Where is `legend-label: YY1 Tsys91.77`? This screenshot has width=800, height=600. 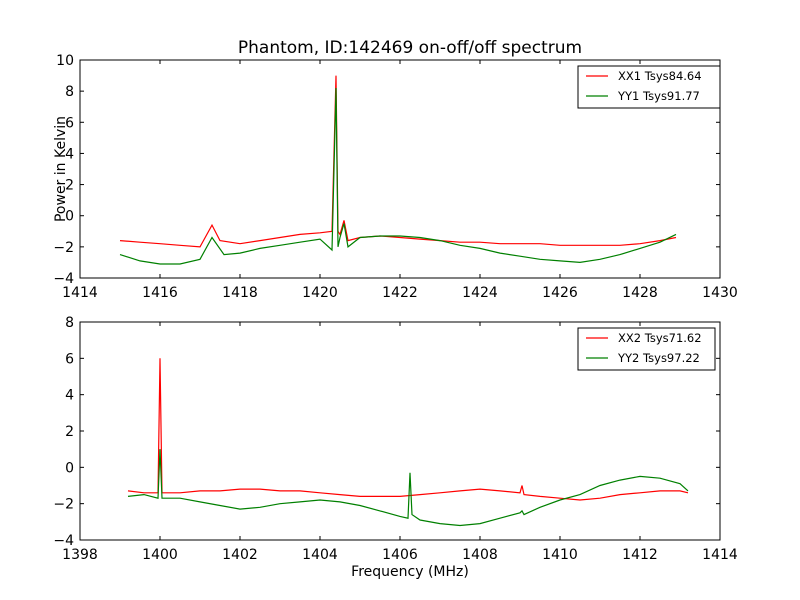 legend-label: YY1 Tsys91.77 is located at coordinates (658, 96).